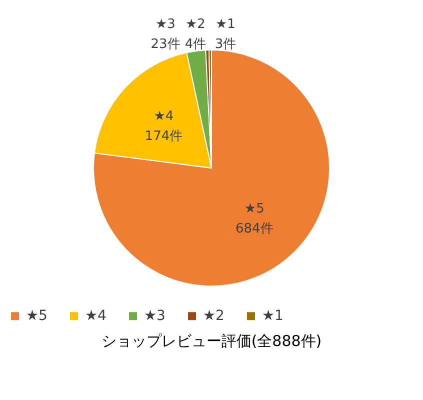 Image resolution: width=423 pixels, height=400 pixels. Describe the element at coordinates (195, 44) in the screenshot. I see `data-label: 4件` at that location.